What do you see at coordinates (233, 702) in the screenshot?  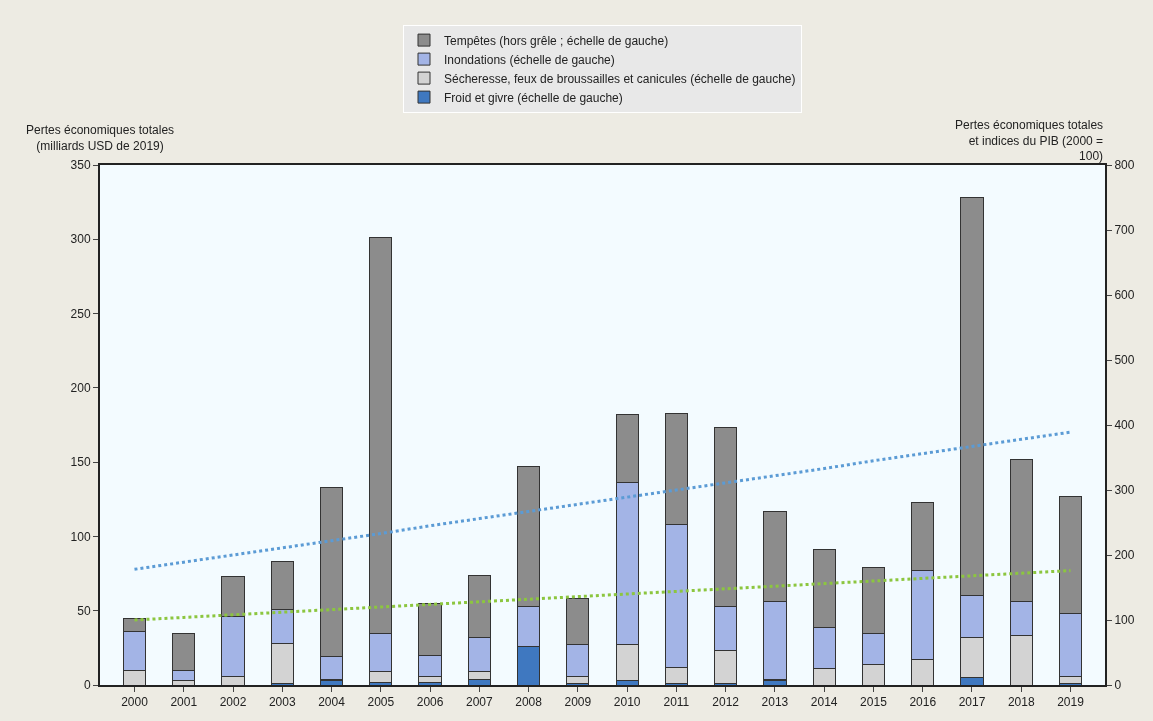 I see `x-tick-label: 2002` at bounding box center [233, 702].